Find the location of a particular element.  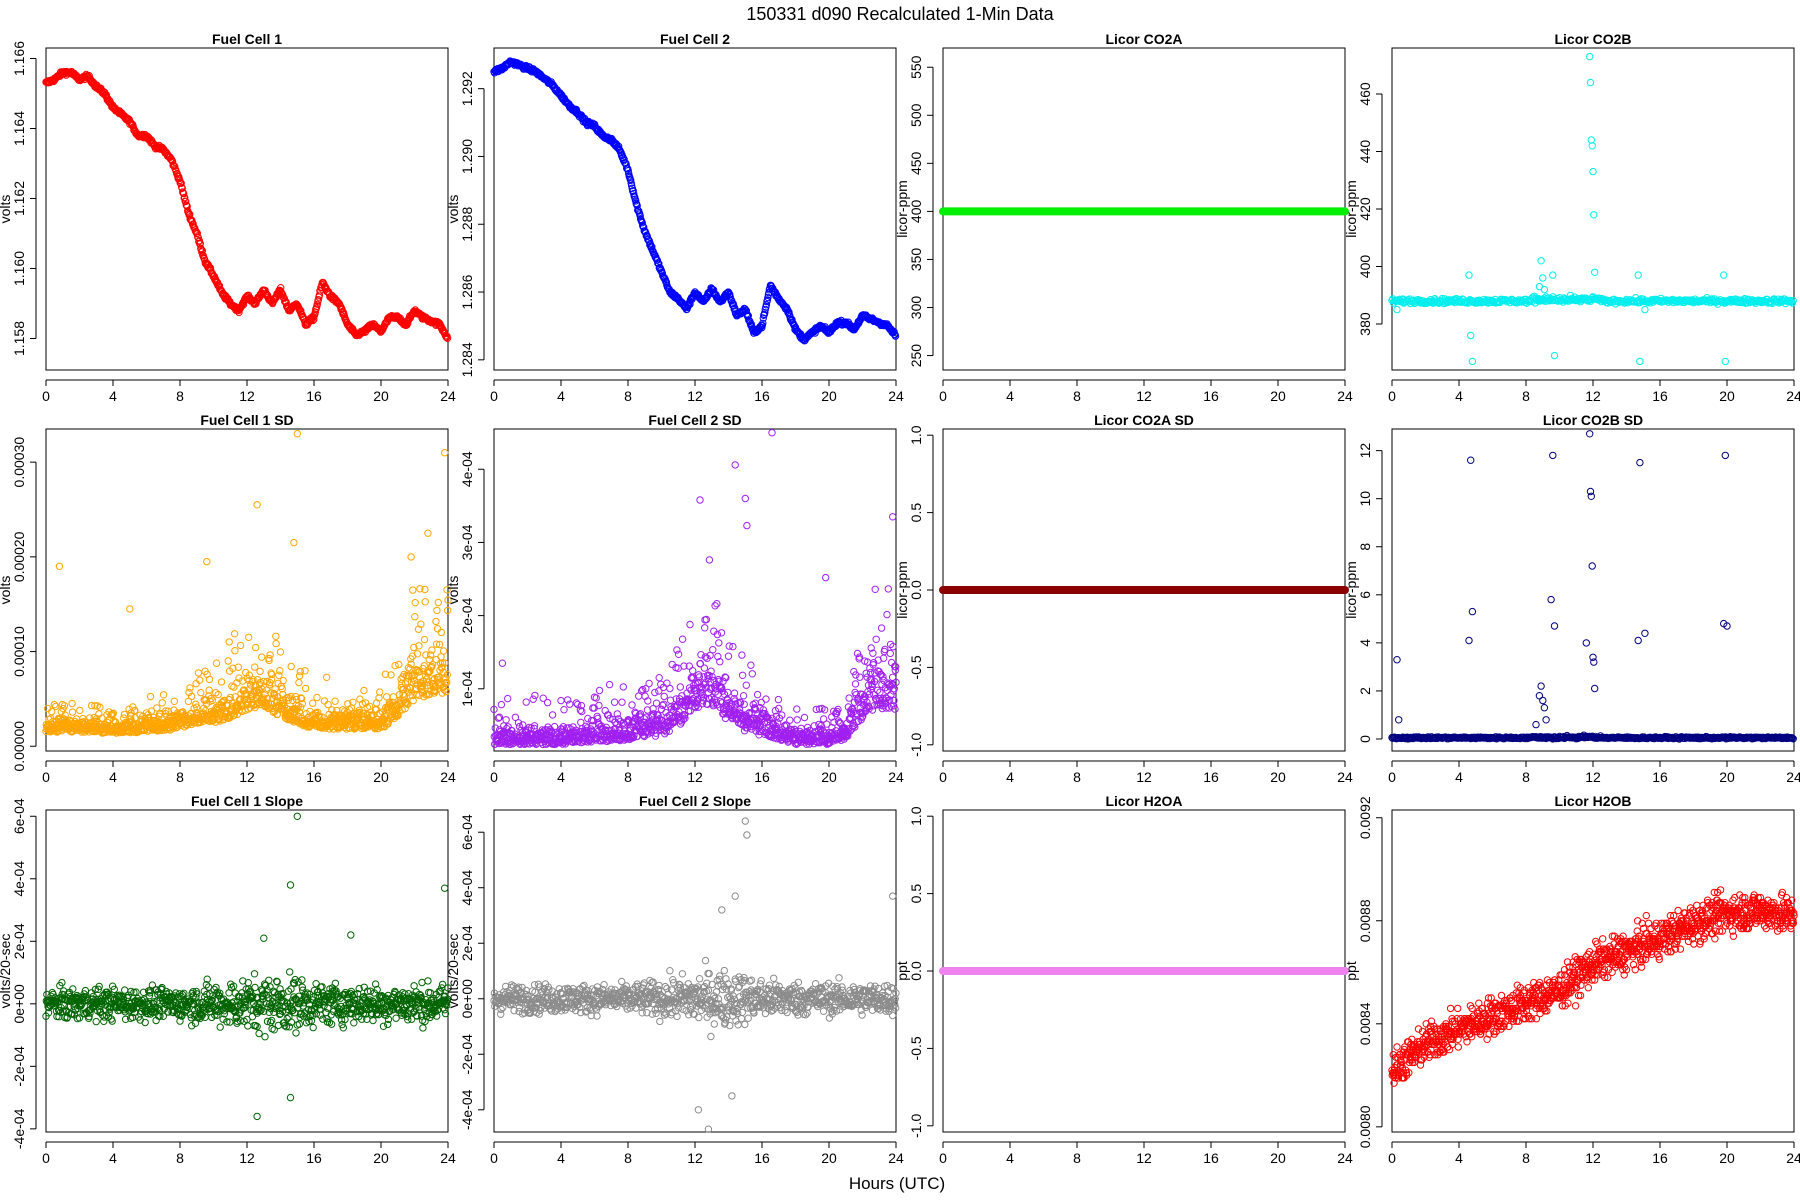

panel-title: Licor CO2A is located at coordinates (1143, 39).